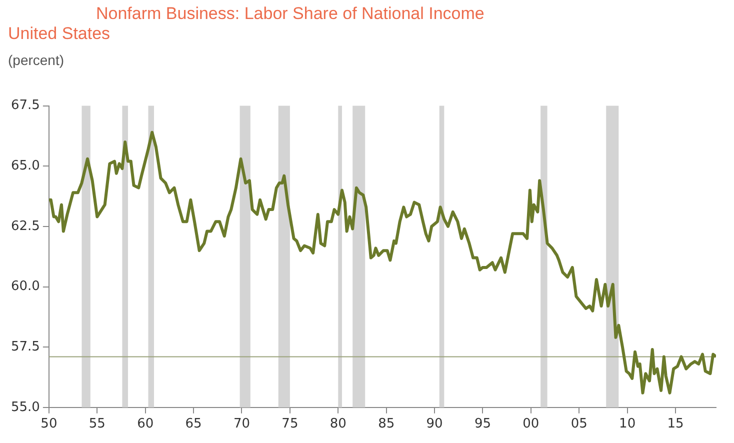 The image size is (734, 443). Describe the element at coordinates (290, 14) in the screenshot. I see `chart-title: Nonfarm Business: Labor Share of National Income` at that location.